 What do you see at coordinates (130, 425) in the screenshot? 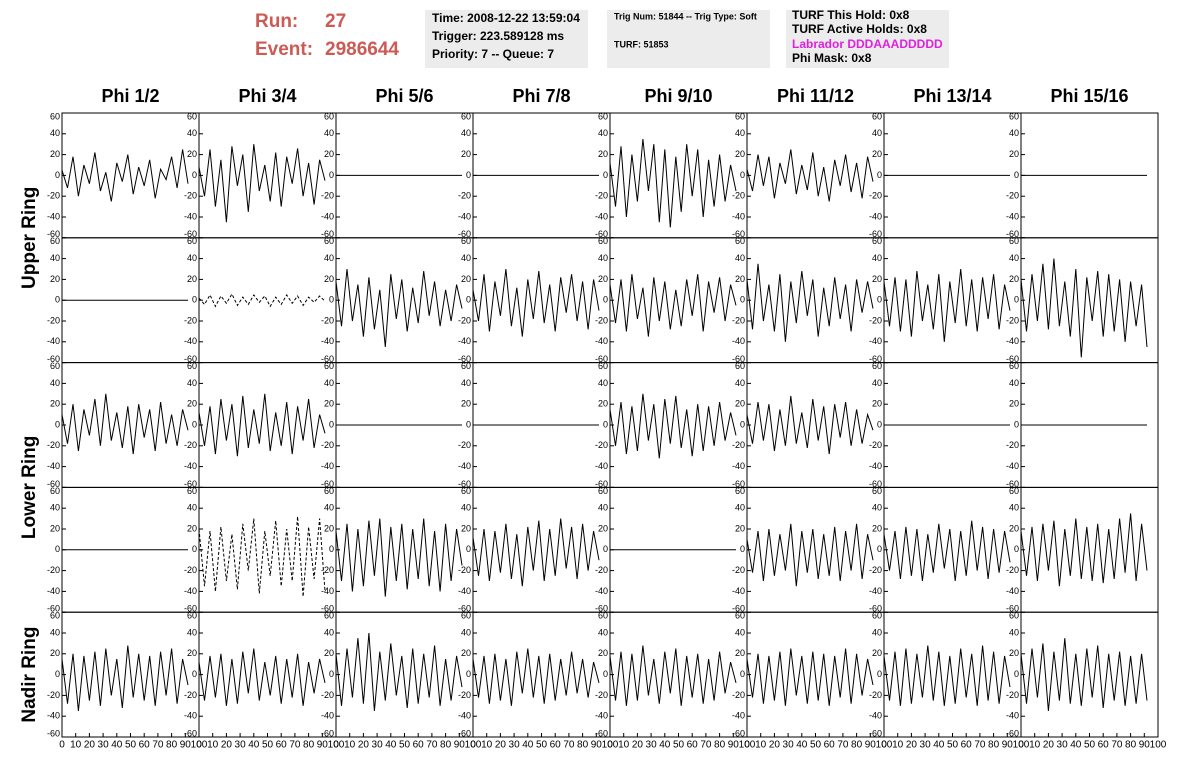
I see `panel-frame` at bounding box center [130, 425].